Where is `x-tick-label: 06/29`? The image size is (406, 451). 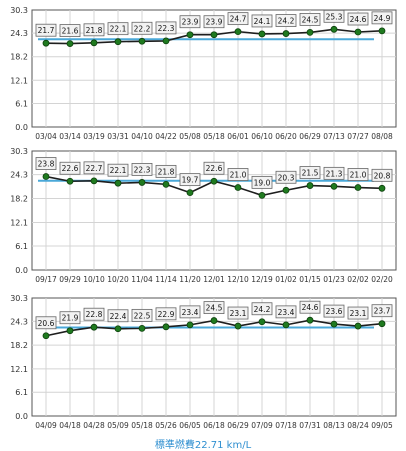
x-tick-label: 06/29 is located at coordinates (310, 136).